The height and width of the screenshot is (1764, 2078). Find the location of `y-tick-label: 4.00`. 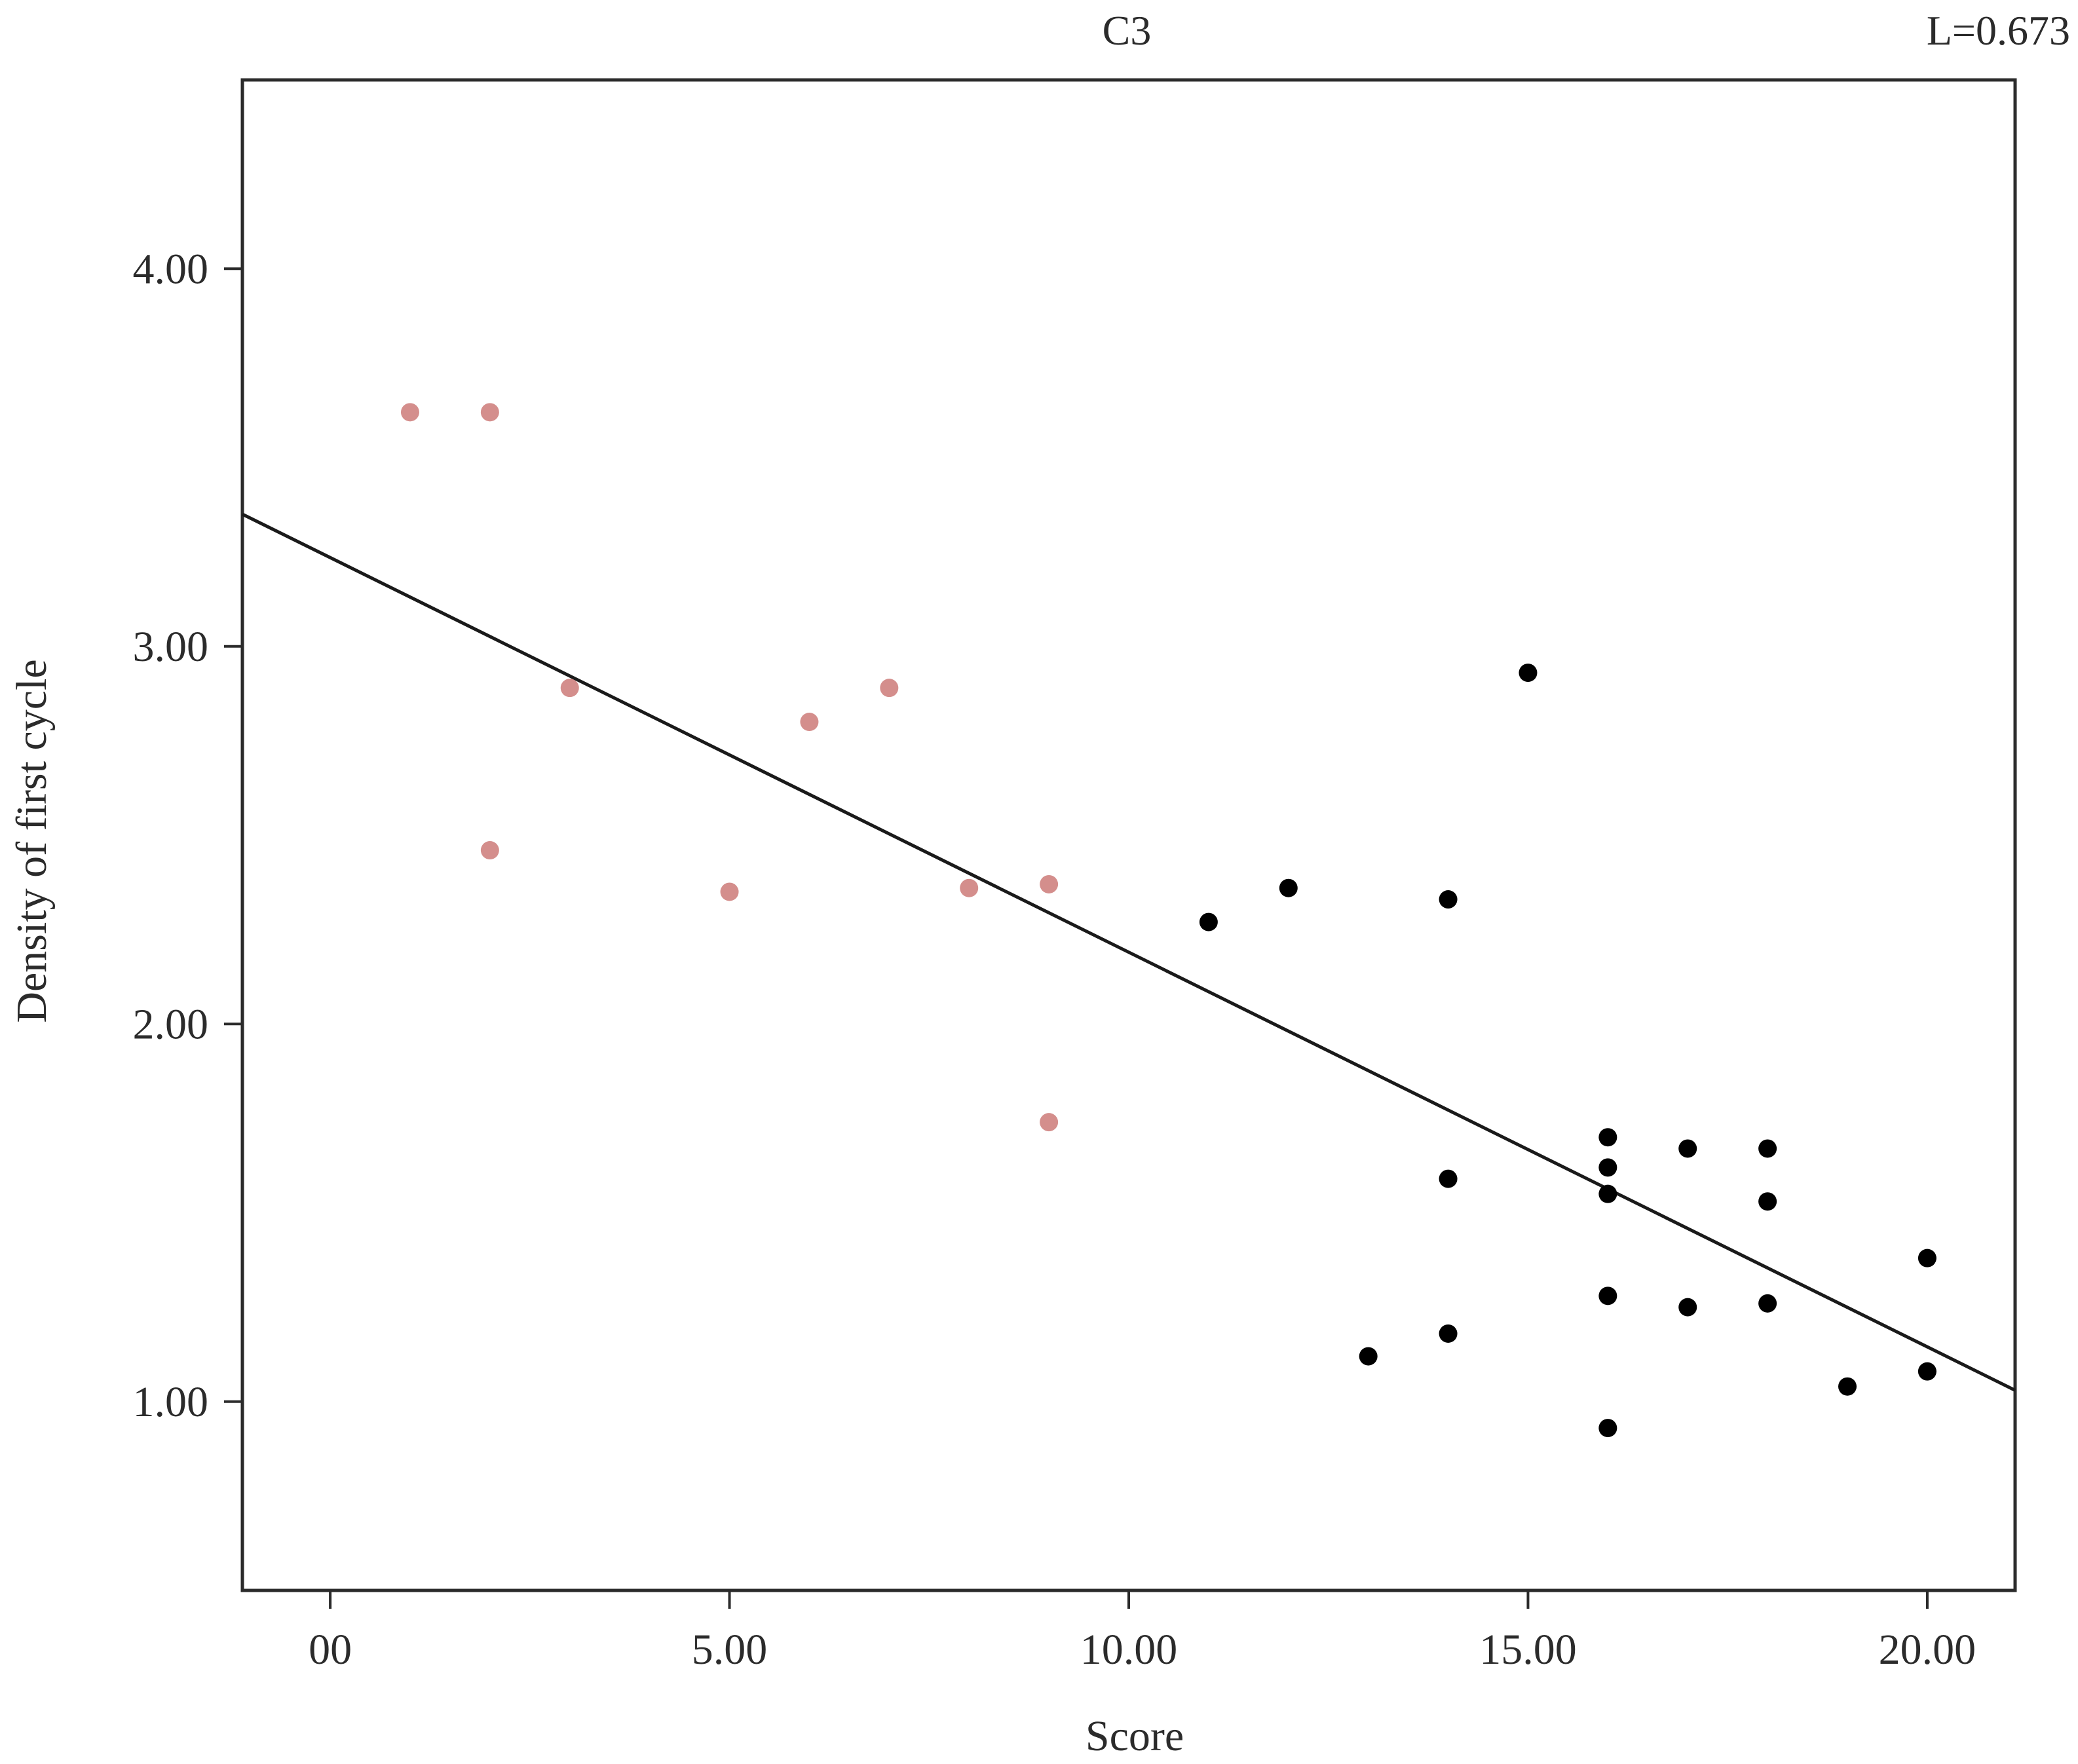

y-tick-label: 4.00 is located at coordinates (171, 269).